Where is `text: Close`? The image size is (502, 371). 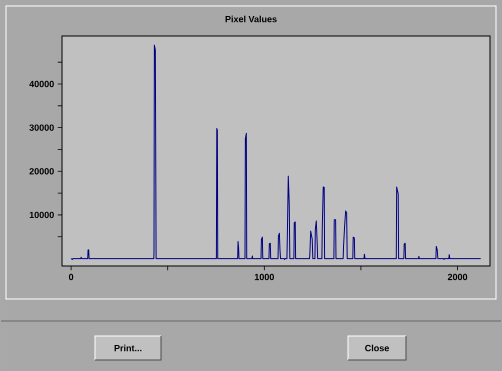 text: Close is located at coordinates (377, 348).